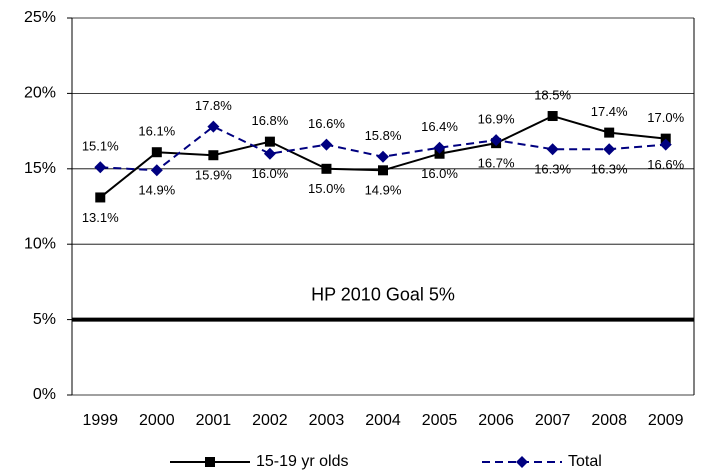 The image size is (702, 472). Describe the element at coordinates (496, 119) in the screenshot. I see `value-label: 16.9%` at that location.